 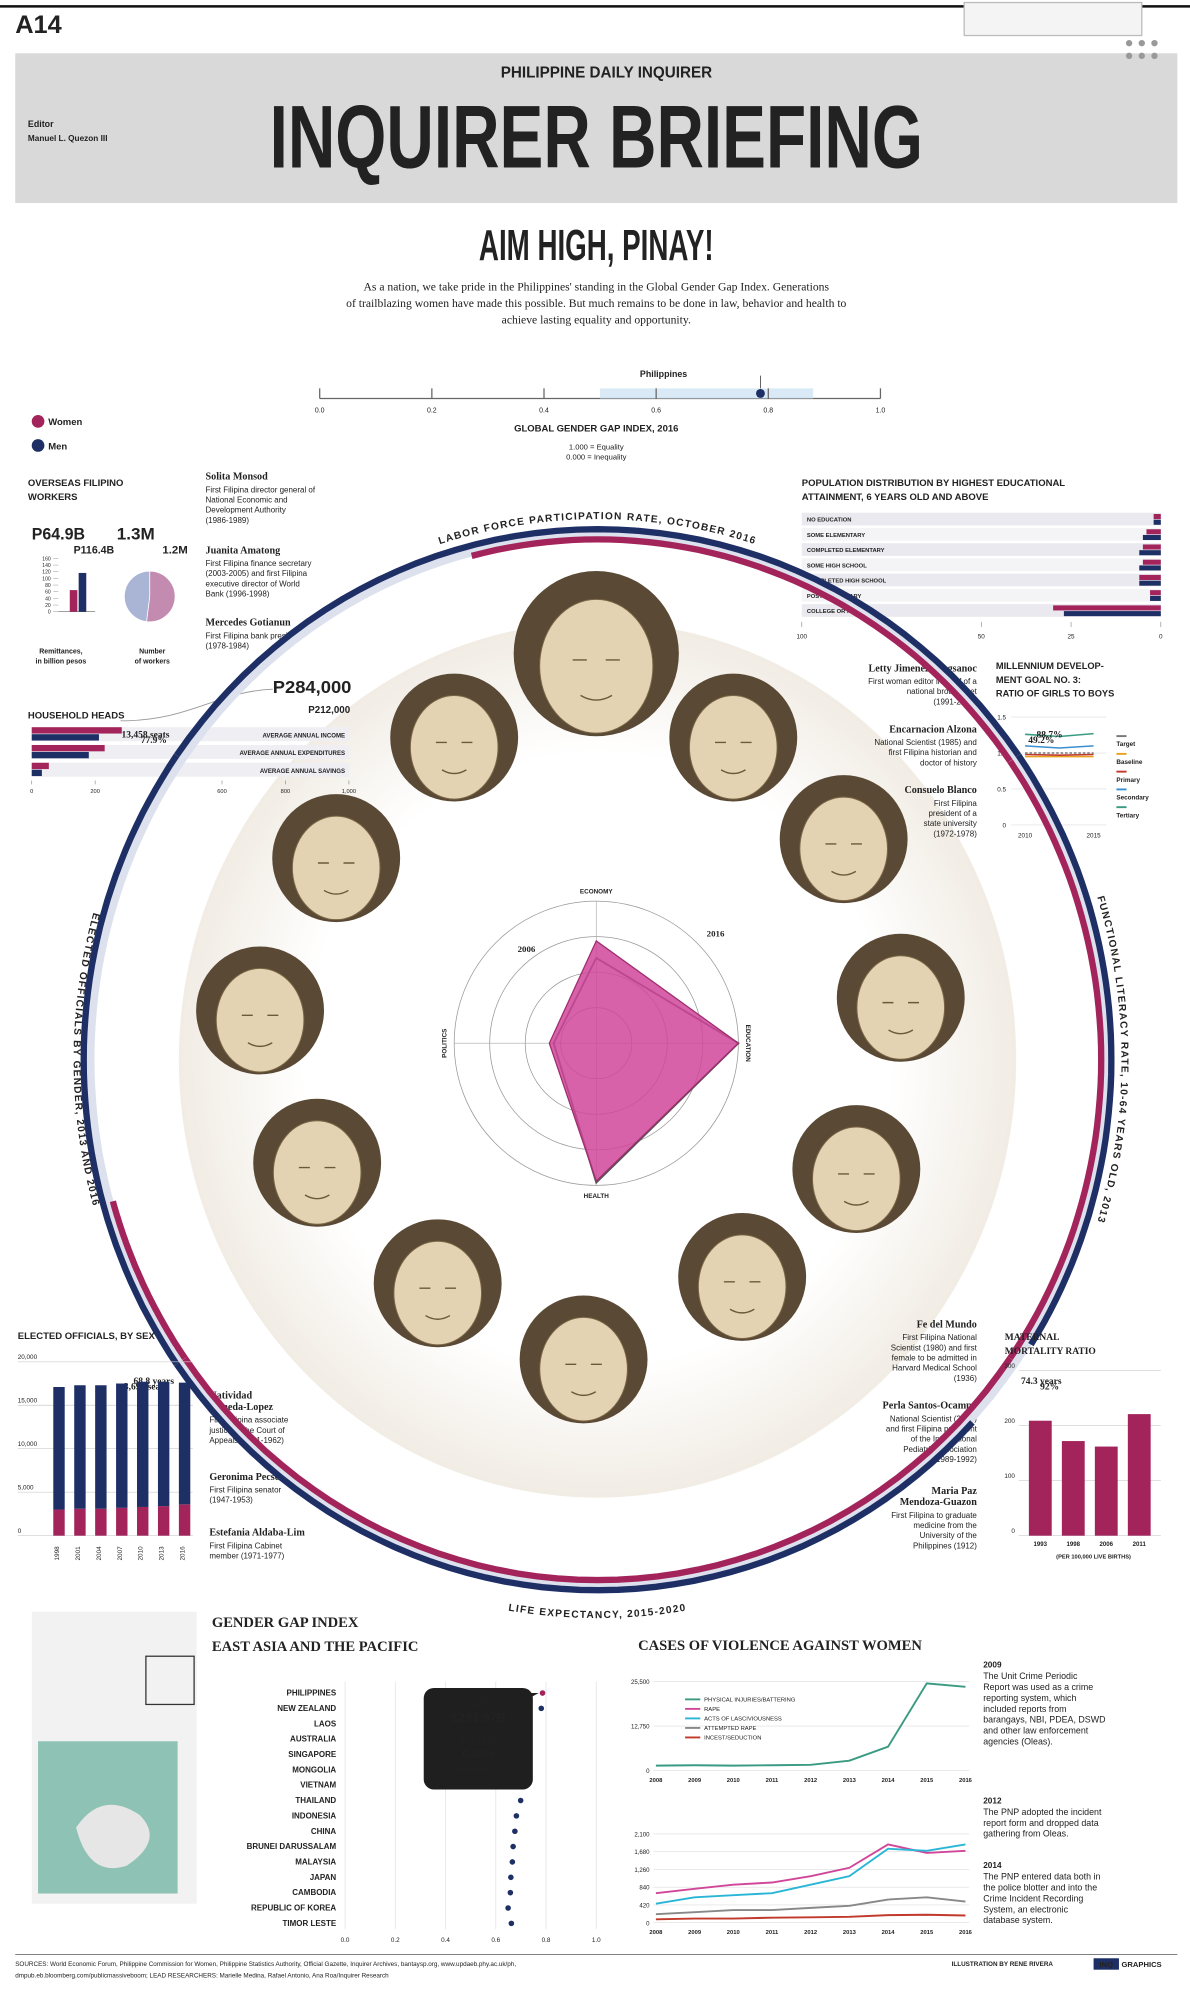 What do you see at coordinates (245, 1489) in the screenshot?
I see `pioneer-desc: First Filipina senator` at bounding box center [245, 1489].